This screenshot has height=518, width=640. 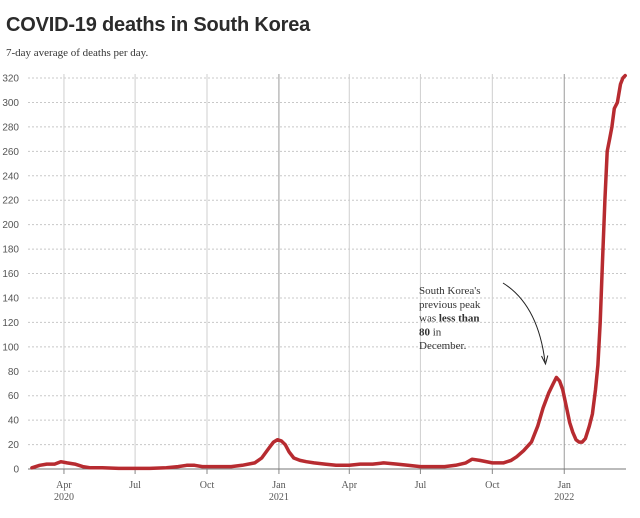 I want to click on x-tick-year: 2020, so click(x=64, y=497).